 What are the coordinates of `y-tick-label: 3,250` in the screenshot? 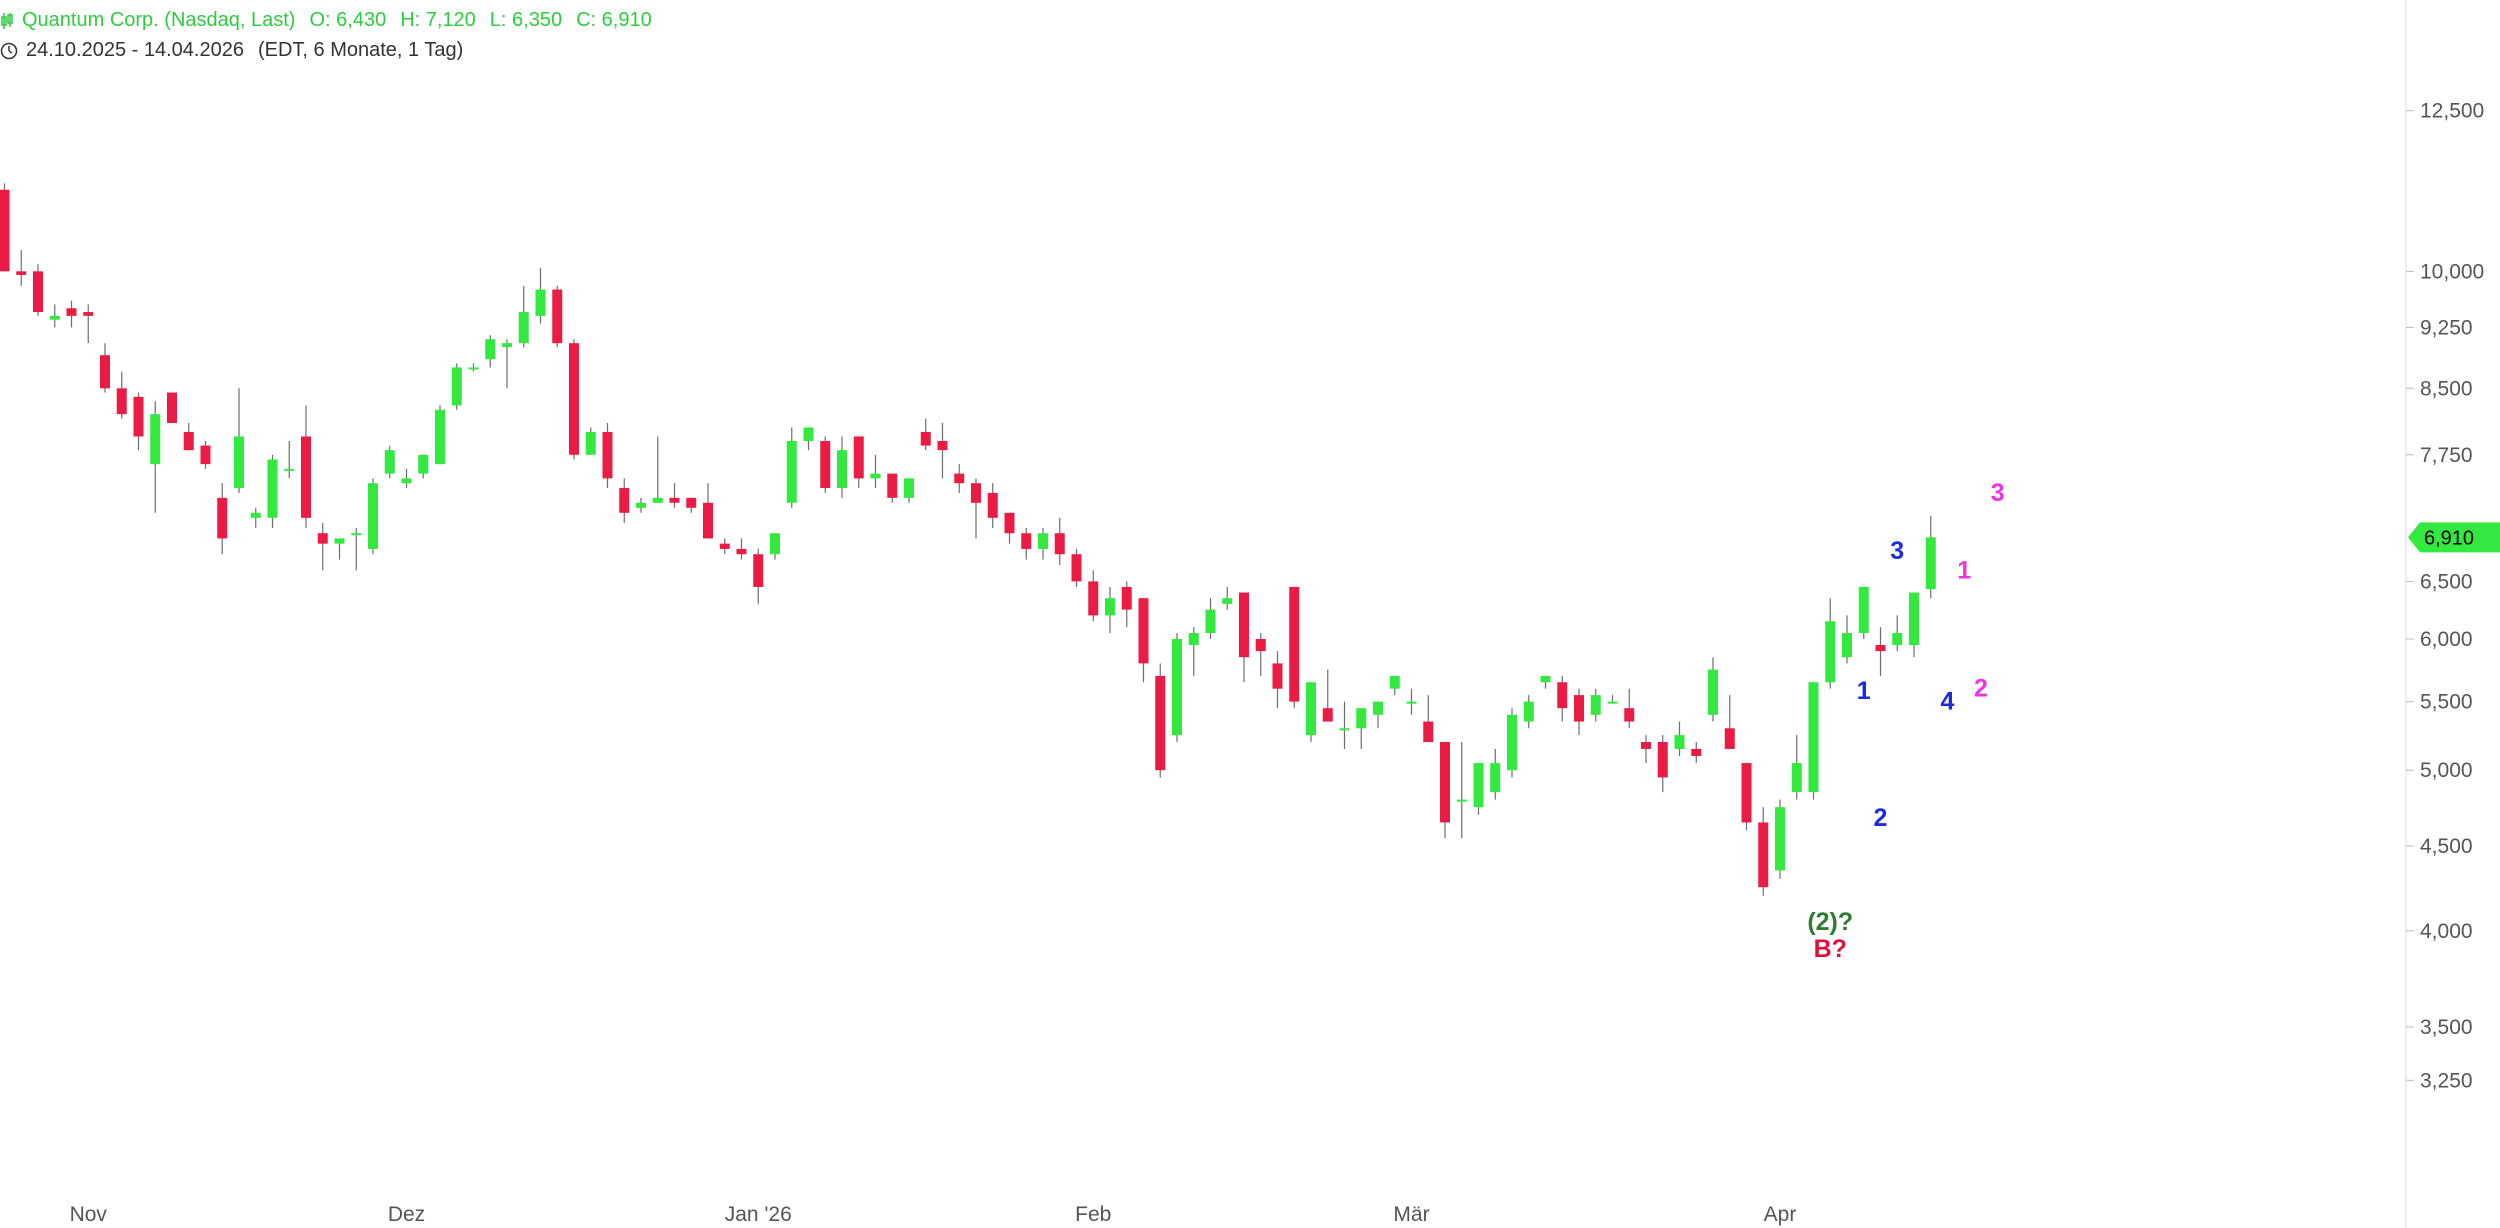 It's located at (2446, 1080).